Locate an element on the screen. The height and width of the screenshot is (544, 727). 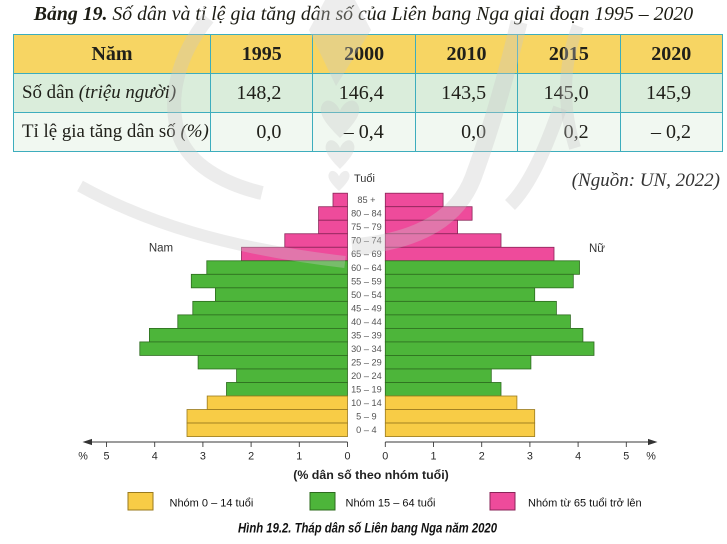
svg-text: (% dân số theo nhóm tuổi) is located at coordinates (371, 475).